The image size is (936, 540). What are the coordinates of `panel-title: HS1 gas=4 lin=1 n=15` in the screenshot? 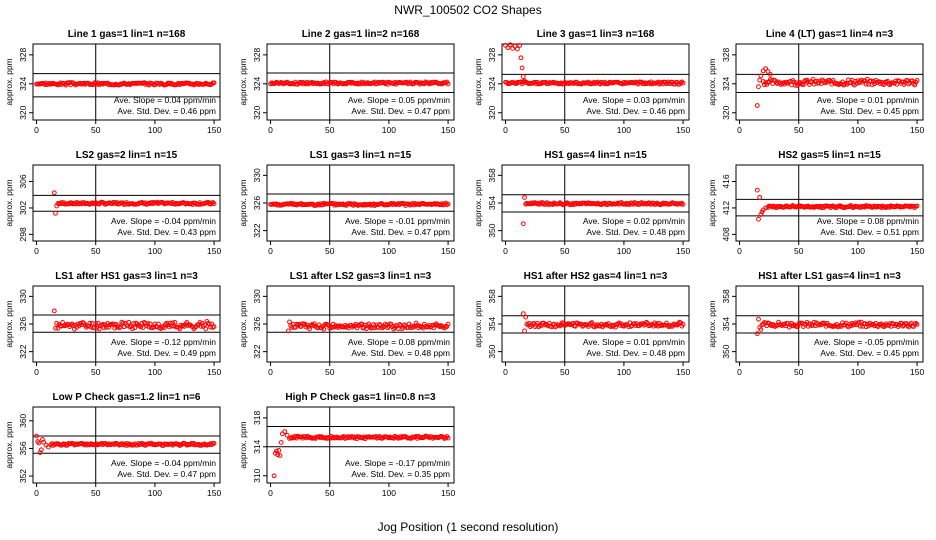 It's located at (595, 155).